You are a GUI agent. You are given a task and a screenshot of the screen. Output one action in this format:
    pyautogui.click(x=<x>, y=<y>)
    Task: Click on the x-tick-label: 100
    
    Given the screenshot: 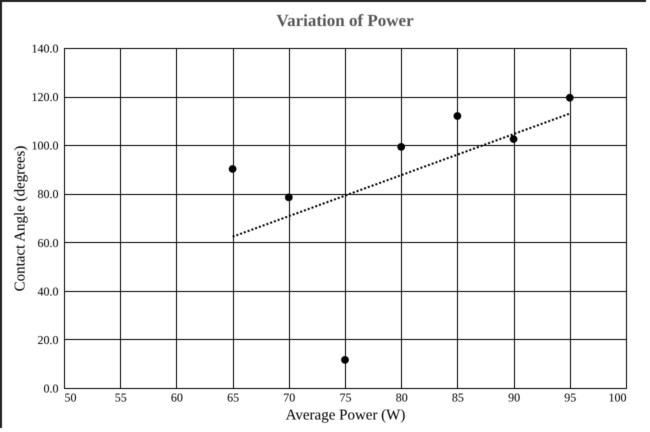 What is the action you would take?
    pyautogui.click(x=617, y=397)
    